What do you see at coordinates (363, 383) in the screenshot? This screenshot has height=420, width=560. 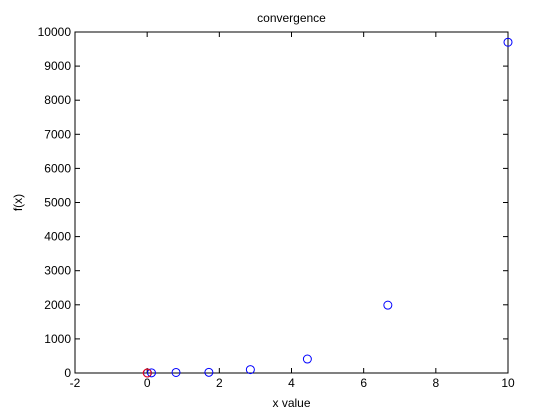 I see `x-tick-label: 6` at bounding box center [363, 383].